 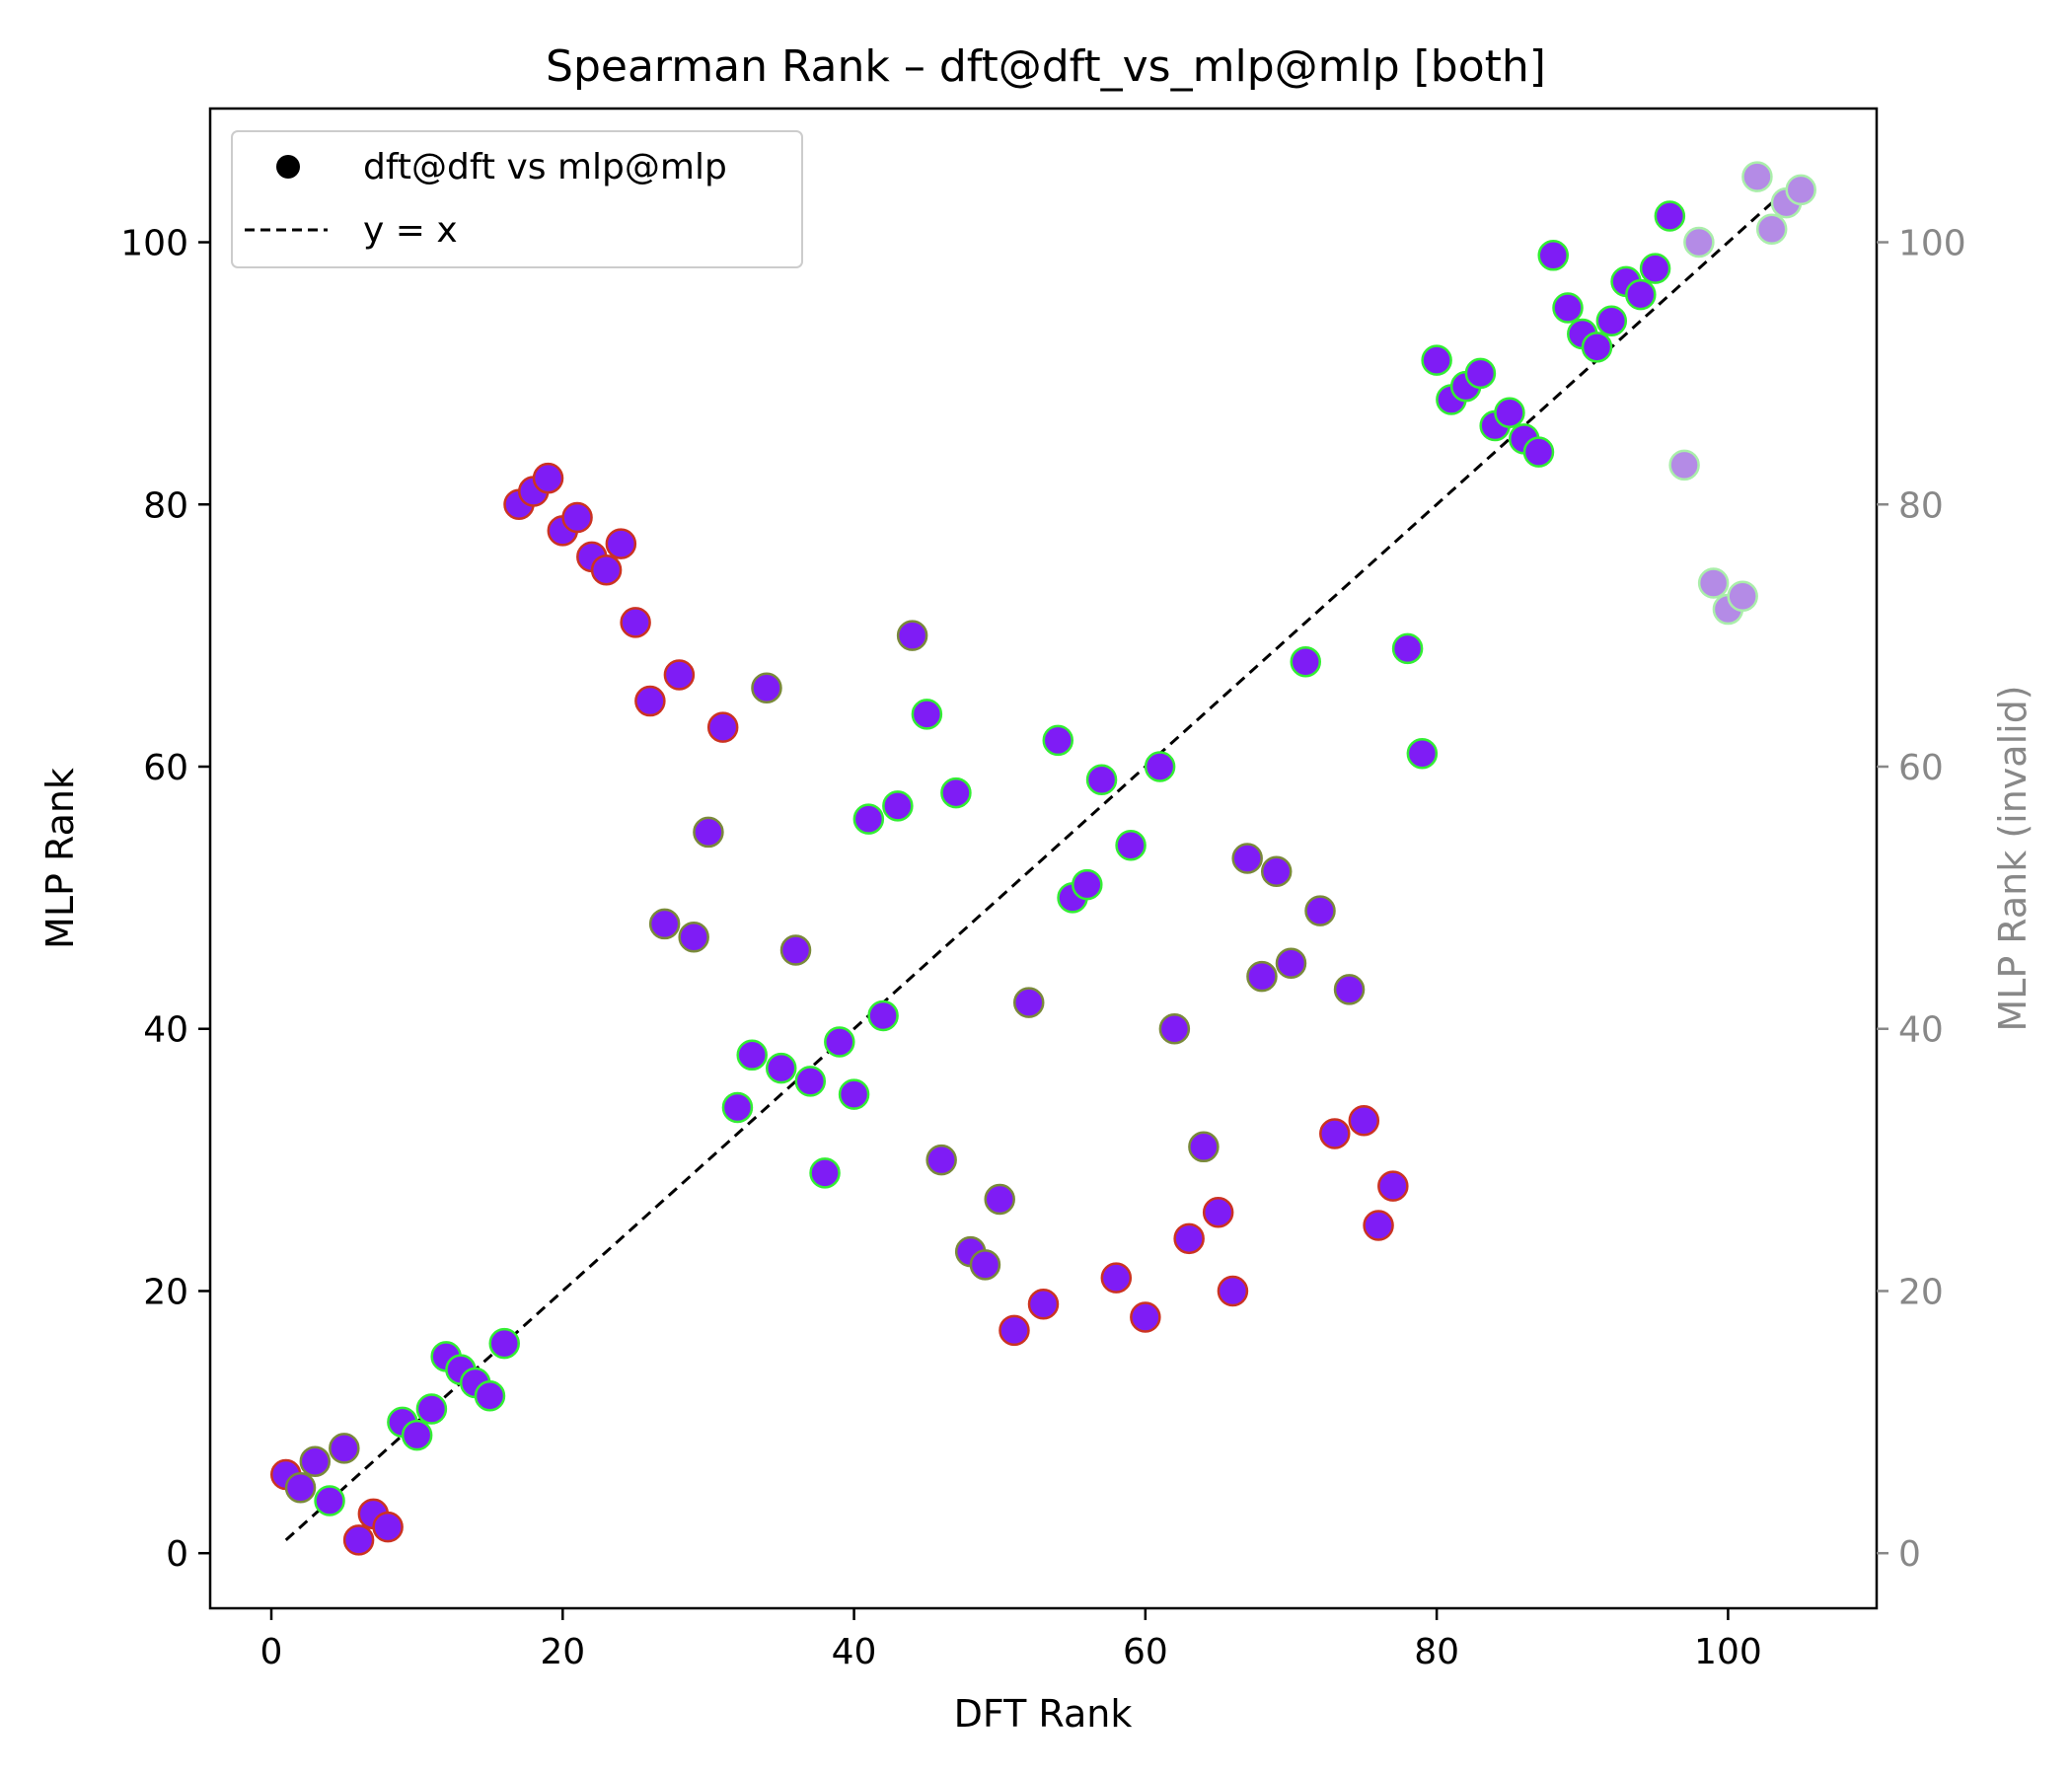 What do you see at coordinates (2013, 858) in the screenshot?
I see `right-y-axis-label: MLP Rank (invalid)` at bounding box center [2013, 858].